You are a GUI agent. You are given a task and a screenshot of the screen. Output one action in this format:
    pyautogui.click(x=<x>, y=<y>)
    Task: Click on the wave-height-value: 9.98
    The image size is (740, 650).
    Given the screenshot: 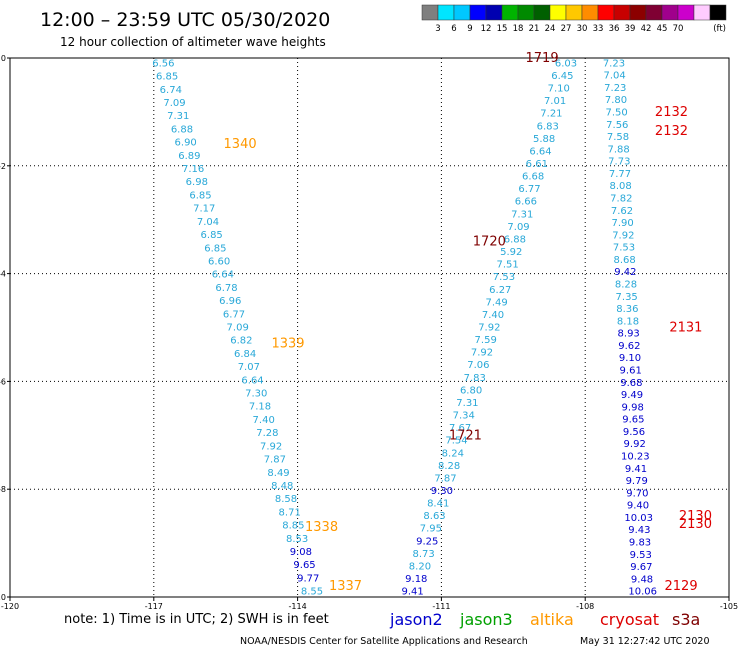 What is the action you would take?
    pyautogui.click(x=633, y=407)
    